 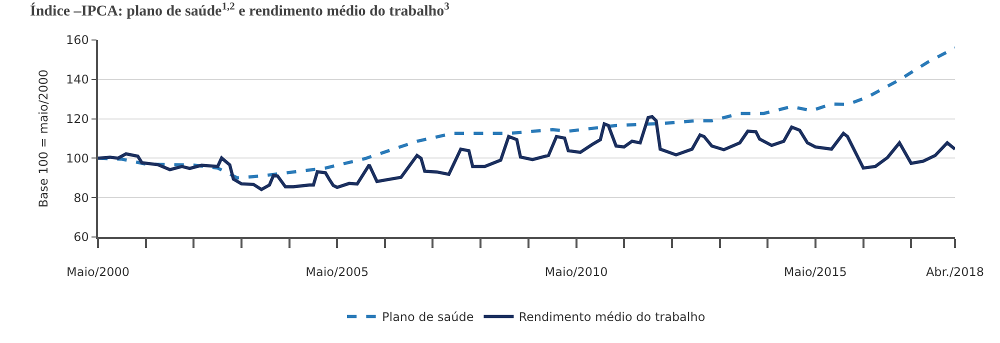 I want to click on y-tick-label: 160, so click(x=77, y=40).